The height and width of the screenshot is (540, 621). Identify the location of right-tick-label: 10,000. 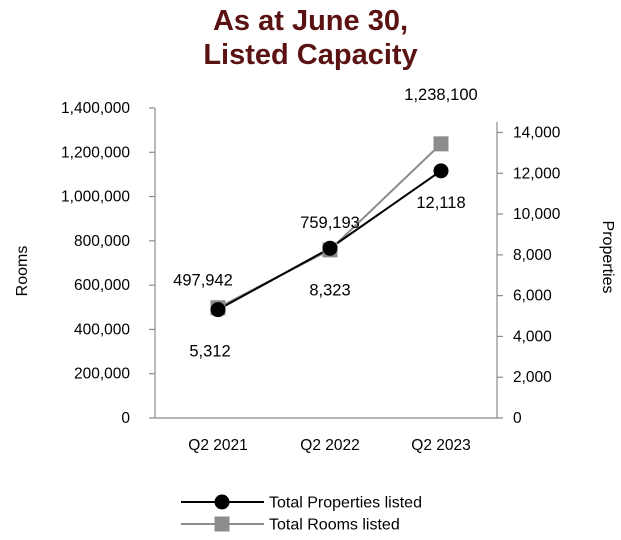
(537, 214).